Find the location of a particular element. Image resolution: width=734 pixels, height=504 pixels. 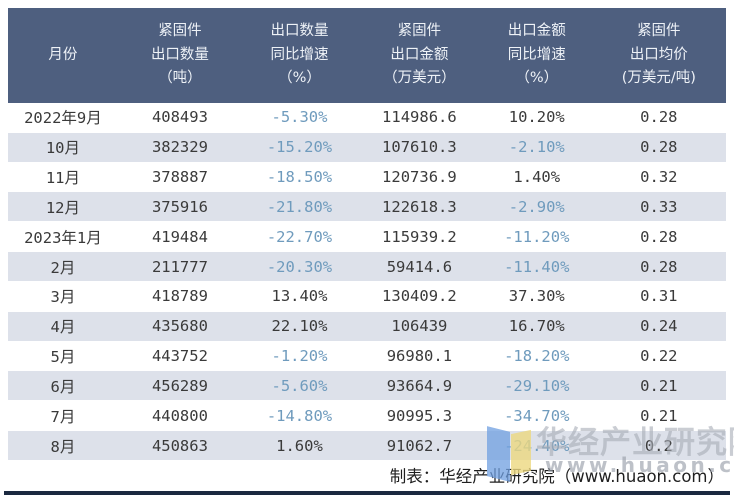

column-header: 紧固件 出口金额 （万美元） is located at coordinates (419, 55).